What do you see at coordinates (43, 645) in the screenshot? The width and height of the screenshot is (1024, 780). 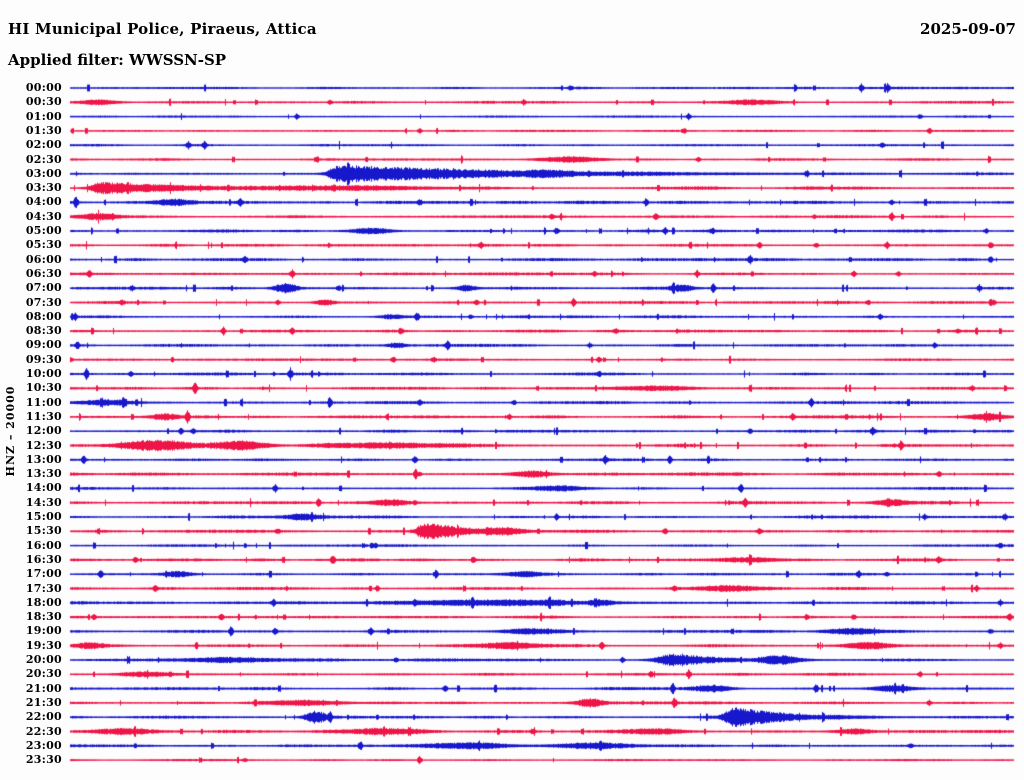 I see `row-time-label: 19:30` at bounding box center [43, 645].